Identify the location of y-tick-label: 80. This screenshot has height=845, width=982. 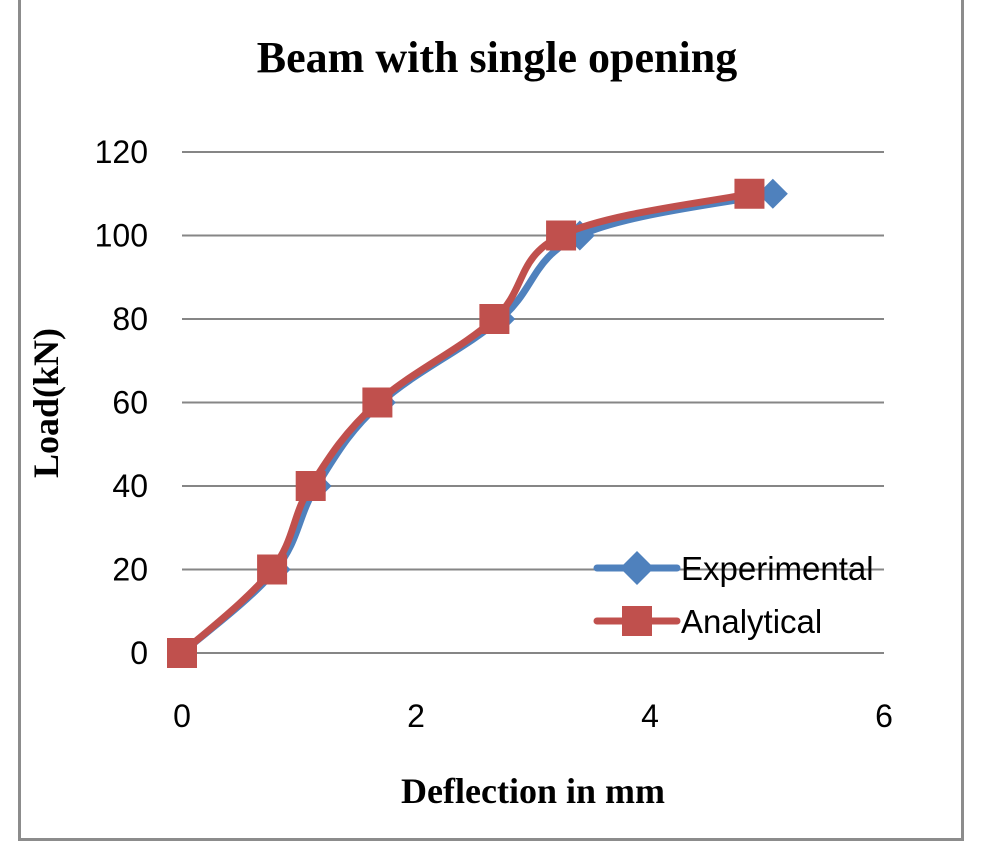
(130, 319).